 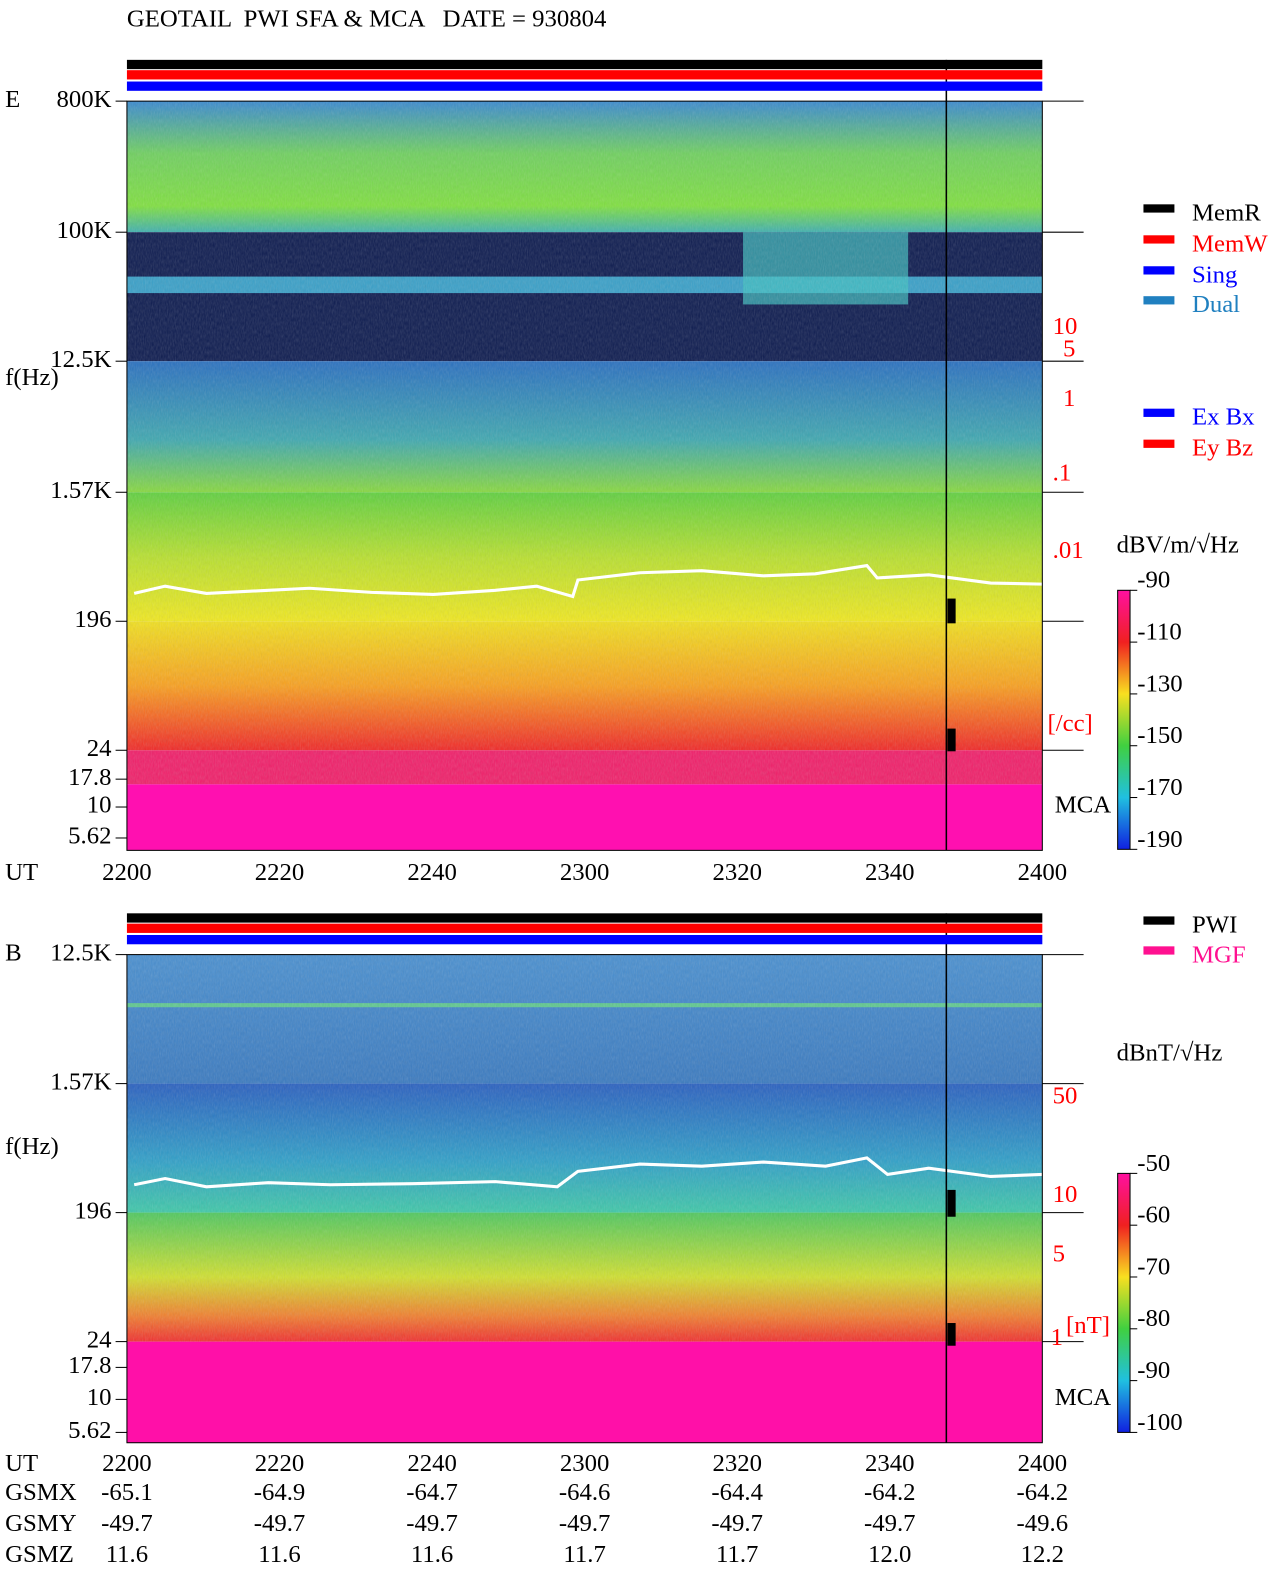 I want to click on colorbar-tick-label: -150, so click(x=1159, y=735).